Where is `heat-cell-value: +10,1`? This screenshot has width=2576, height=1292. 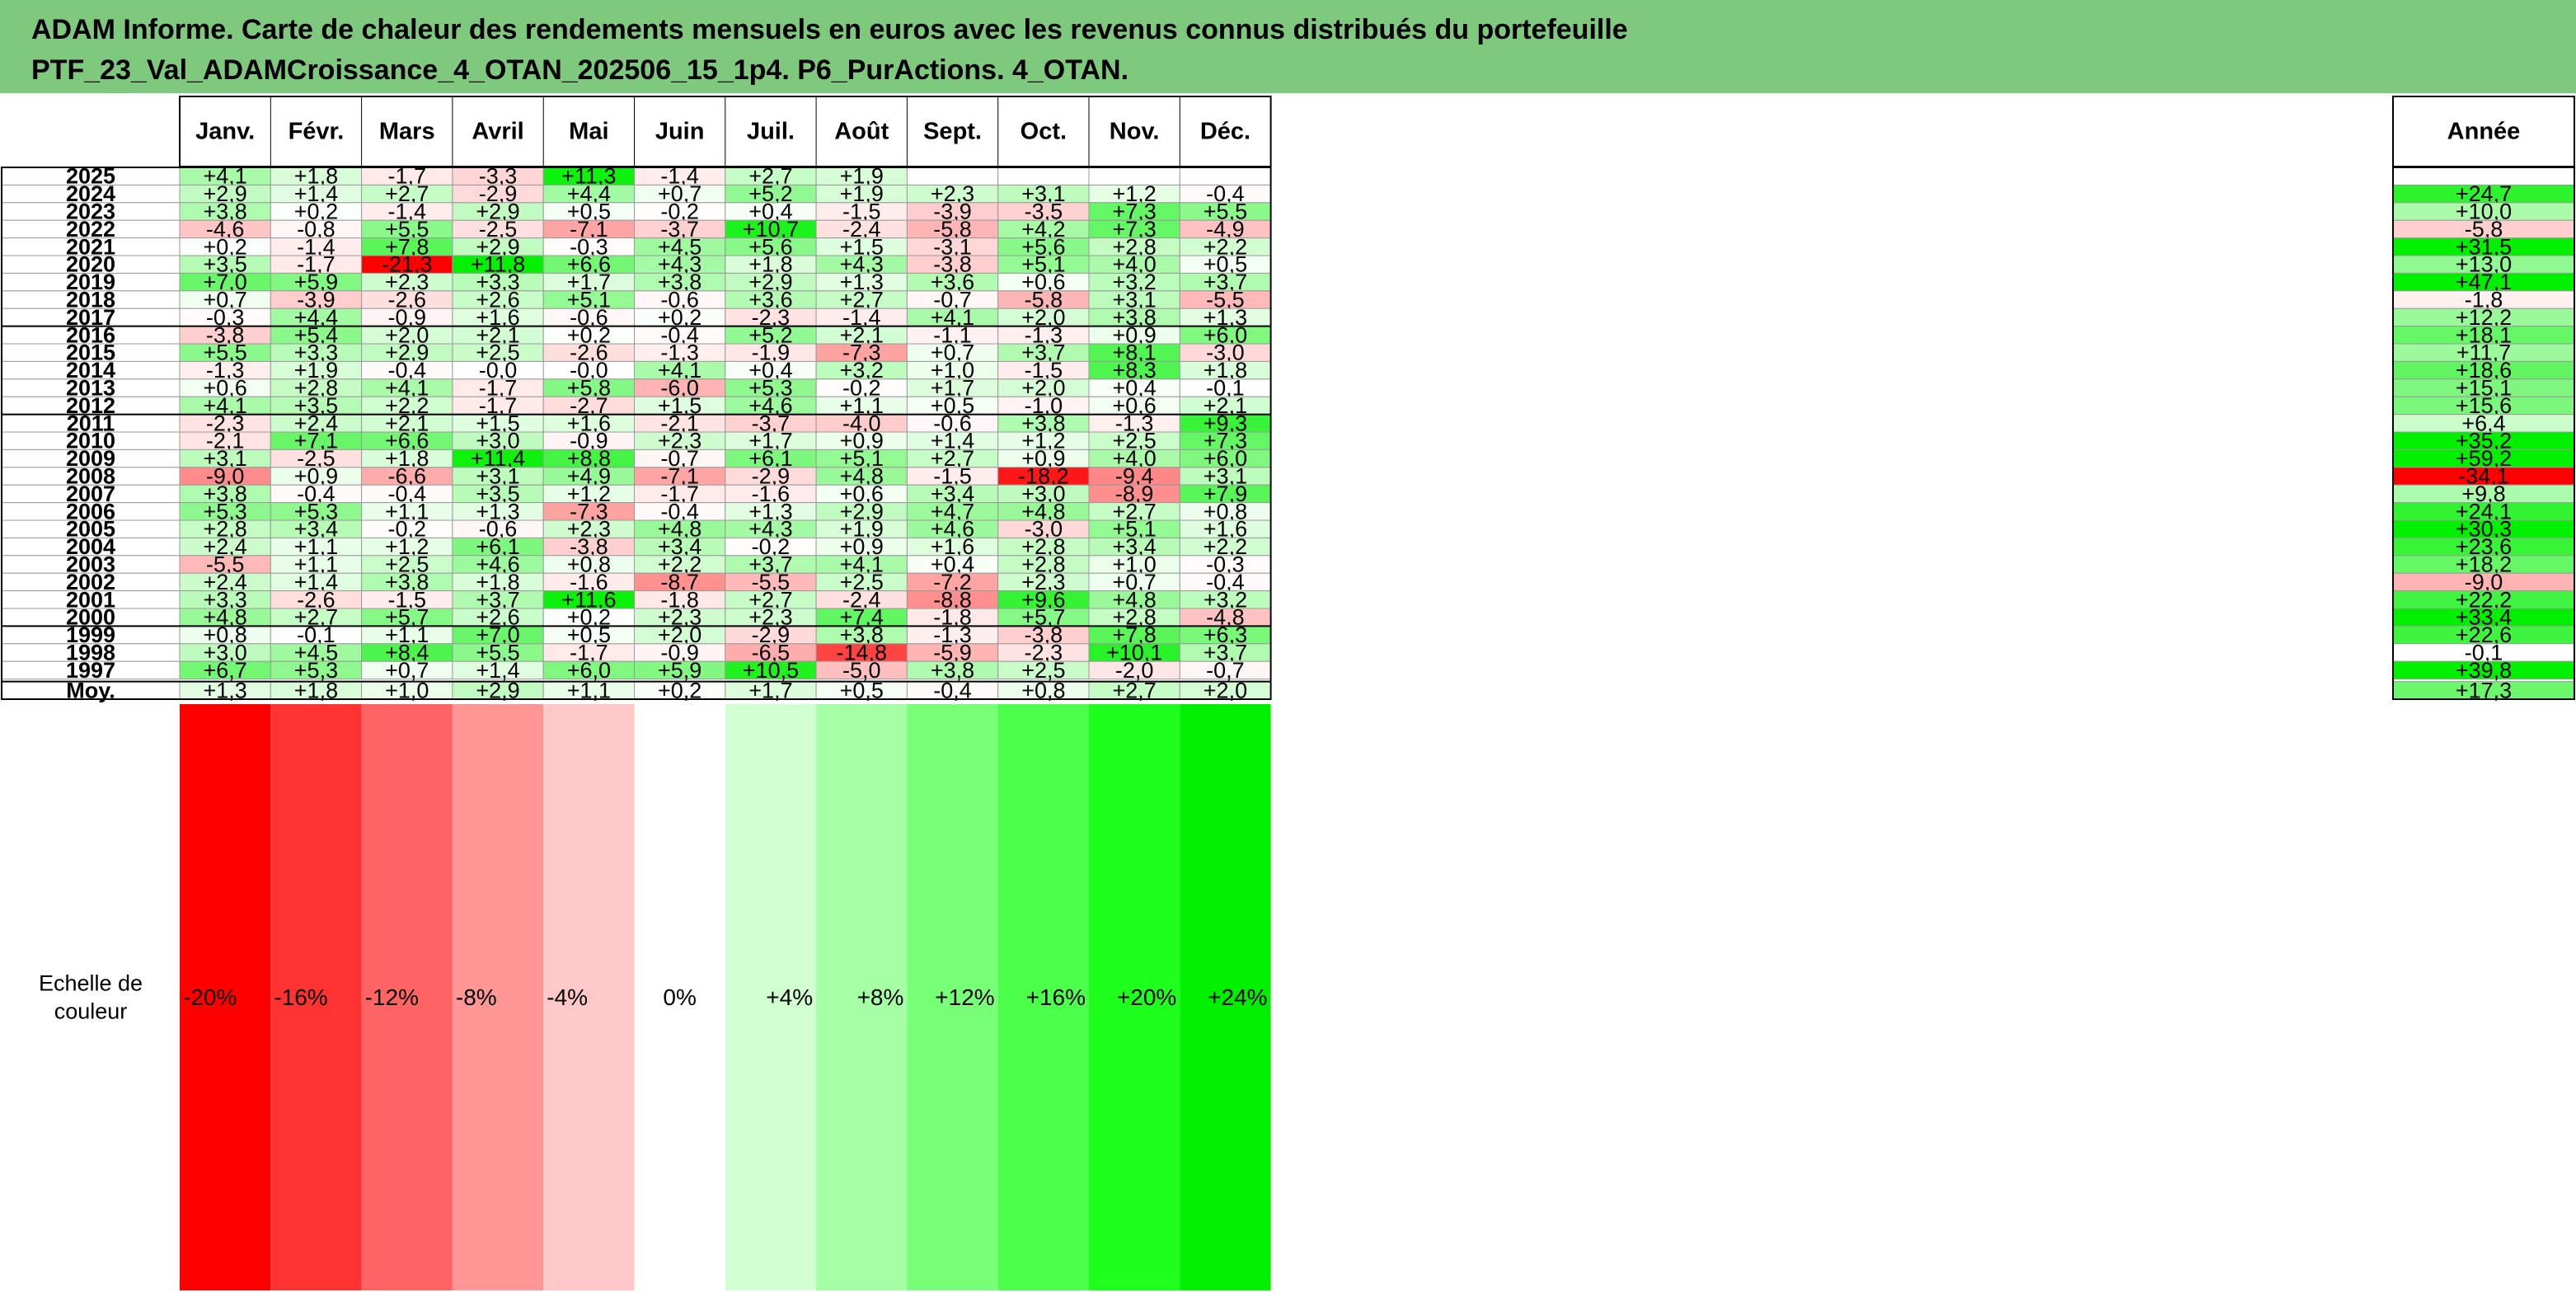
heat-cell-value: +10,1 is located at coordinates (1134, 653).